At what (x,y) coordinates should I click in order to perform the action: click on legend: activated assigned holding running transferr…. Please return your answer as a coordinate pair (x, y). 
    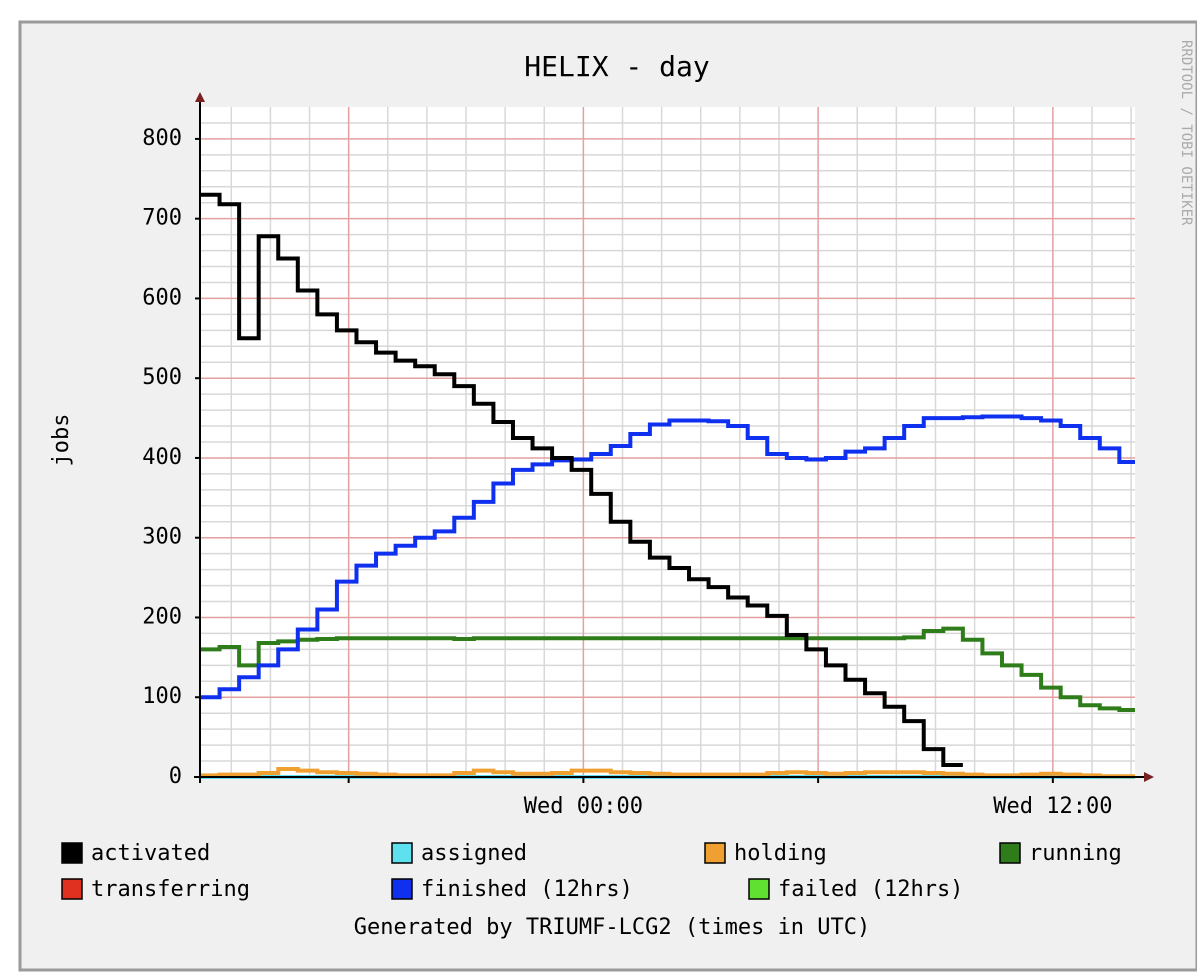
    Looking at the image, I should click on (591, 871).